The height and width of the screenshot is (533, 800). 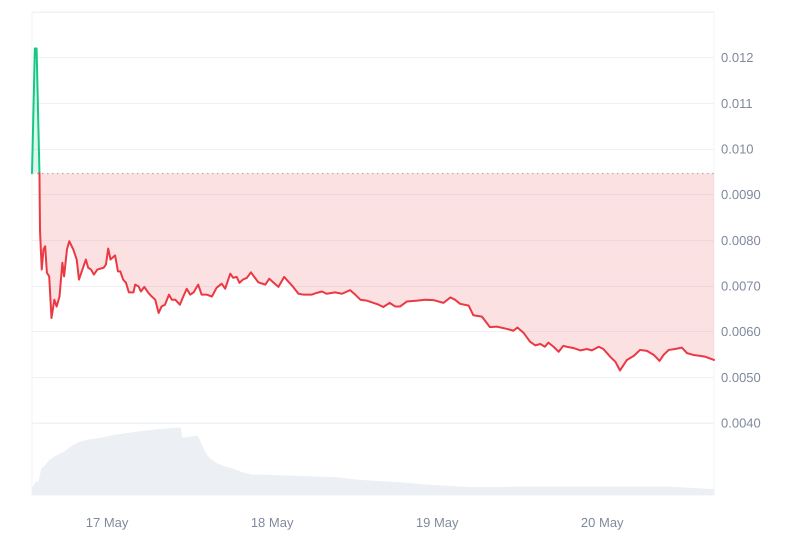 What do you see at coordinates (741, 332) in the screenshot?
I see `y-tick-label: 0.0060` at bounding box center [741, 332].